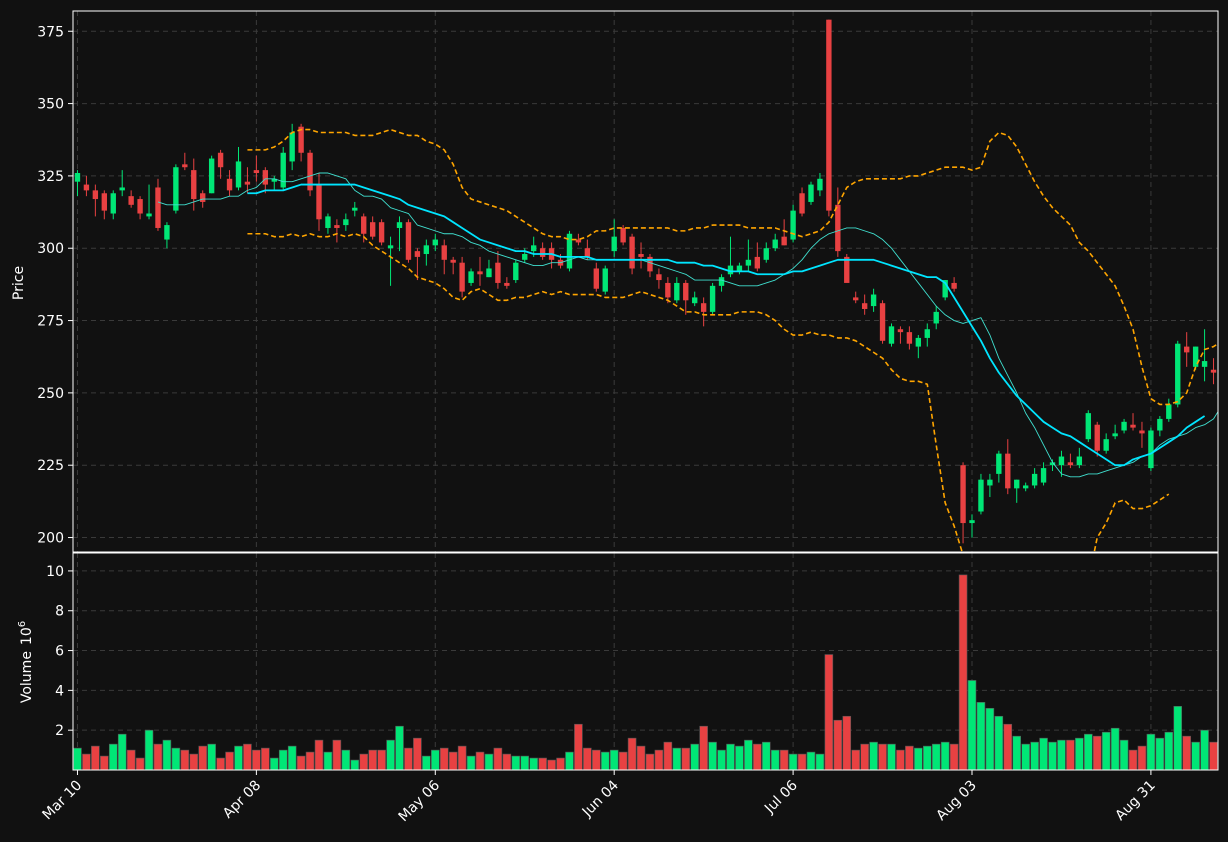 Image resolution: width=1228 pixels, height=842 pixels. What do you see at coordinates (27, 636) in the screenshot?
I see `volume-axis-exponent-base: 10` at bounding box center [27, 636].